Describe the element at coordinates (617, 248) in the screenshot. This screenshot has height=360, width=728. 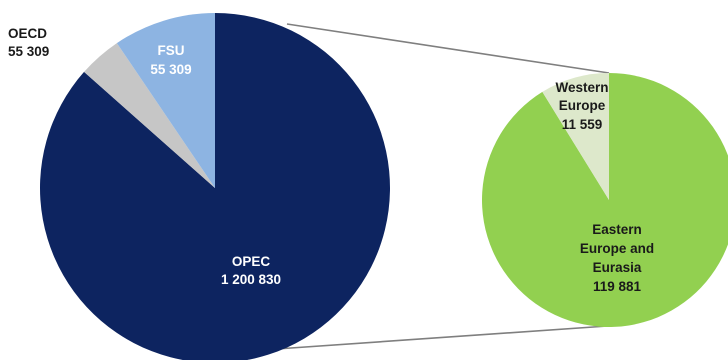
I see `eastern-europe-label-line2: Europe and` at that location.